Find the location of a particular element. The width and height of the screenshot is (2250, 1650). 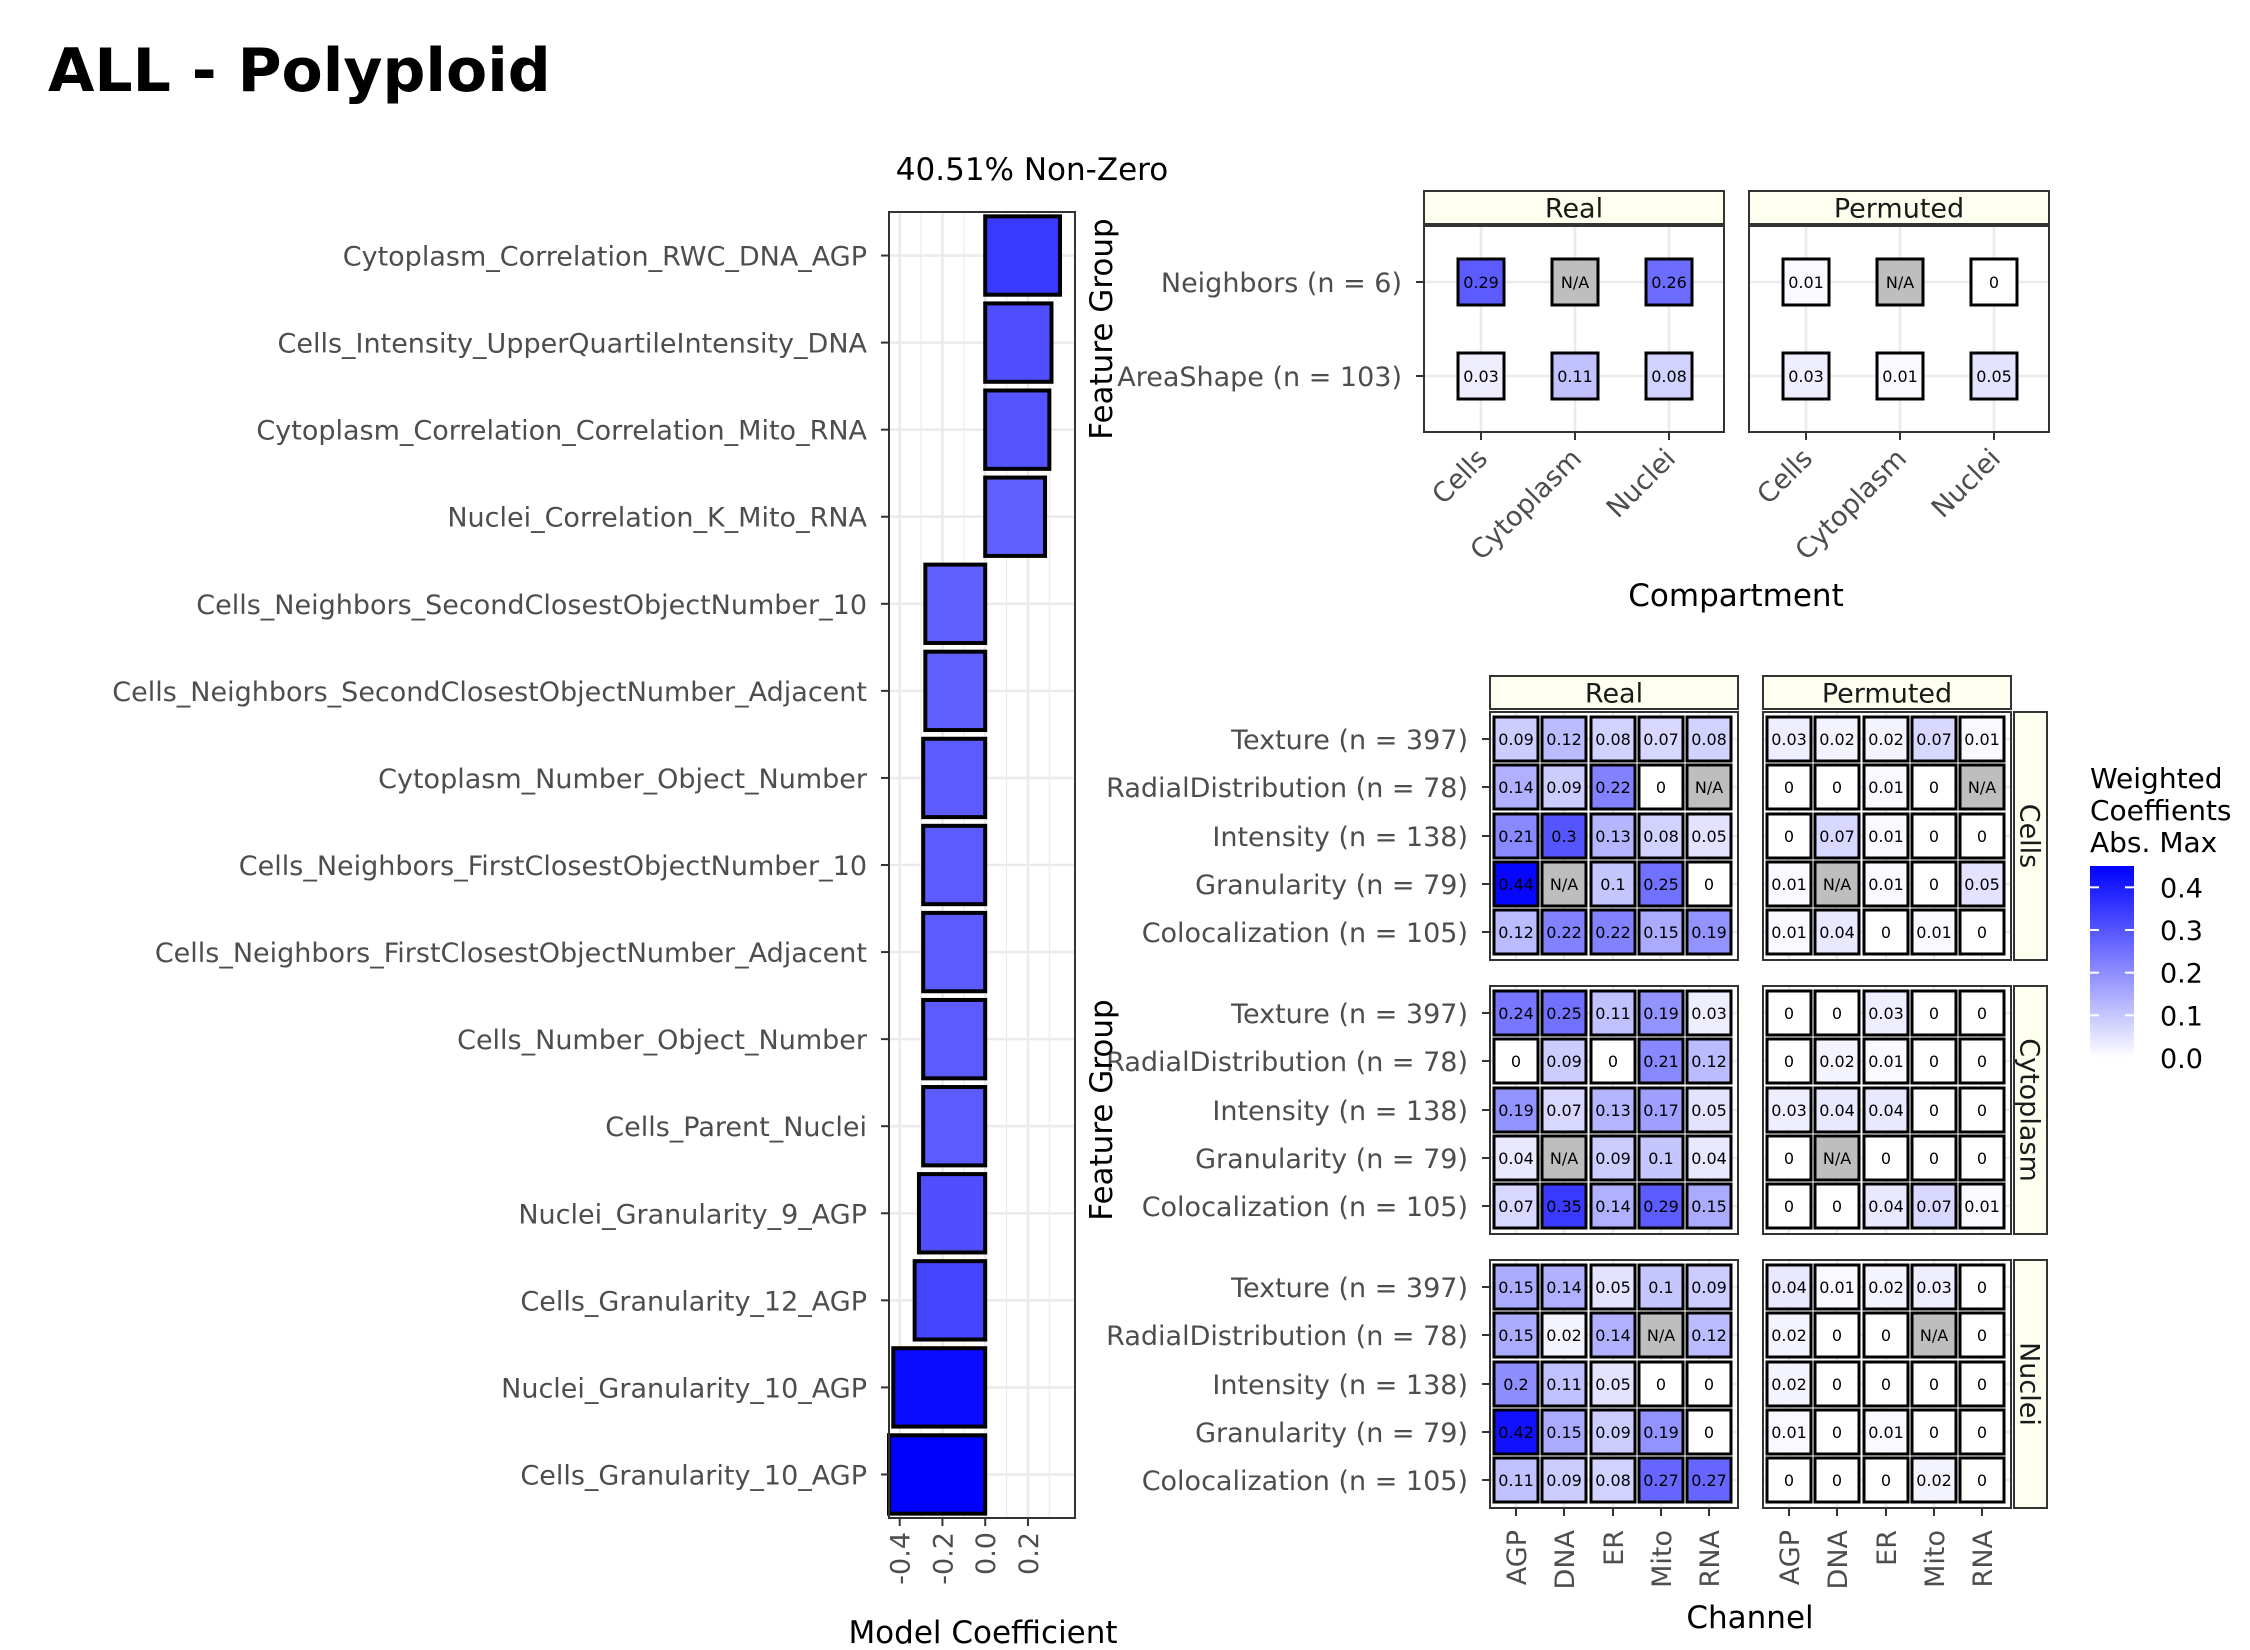

channel-facet-strip-cells-label: Cells is located at coordinates (2029, 836).